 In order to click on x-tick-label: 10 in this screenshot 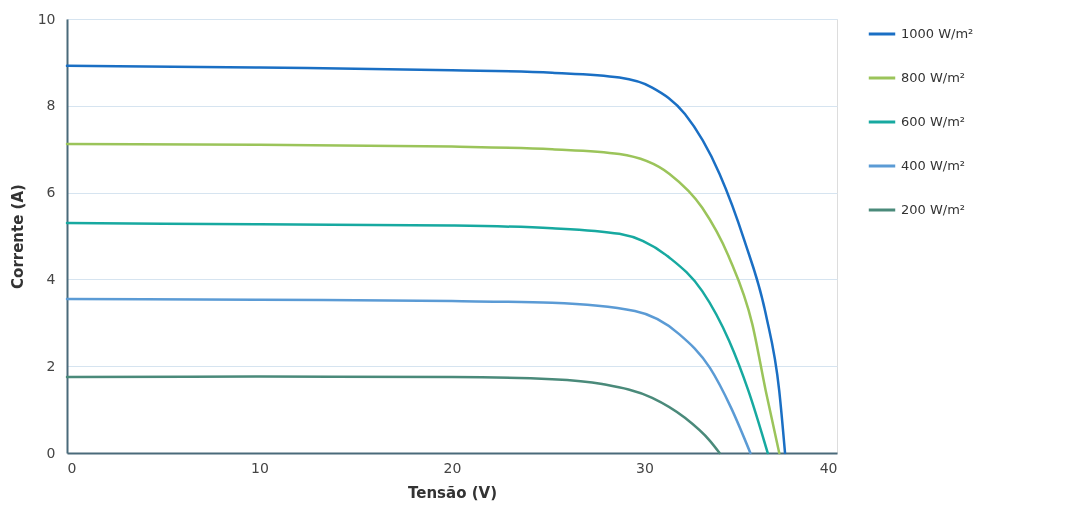, I will do `click(260, 467)`.